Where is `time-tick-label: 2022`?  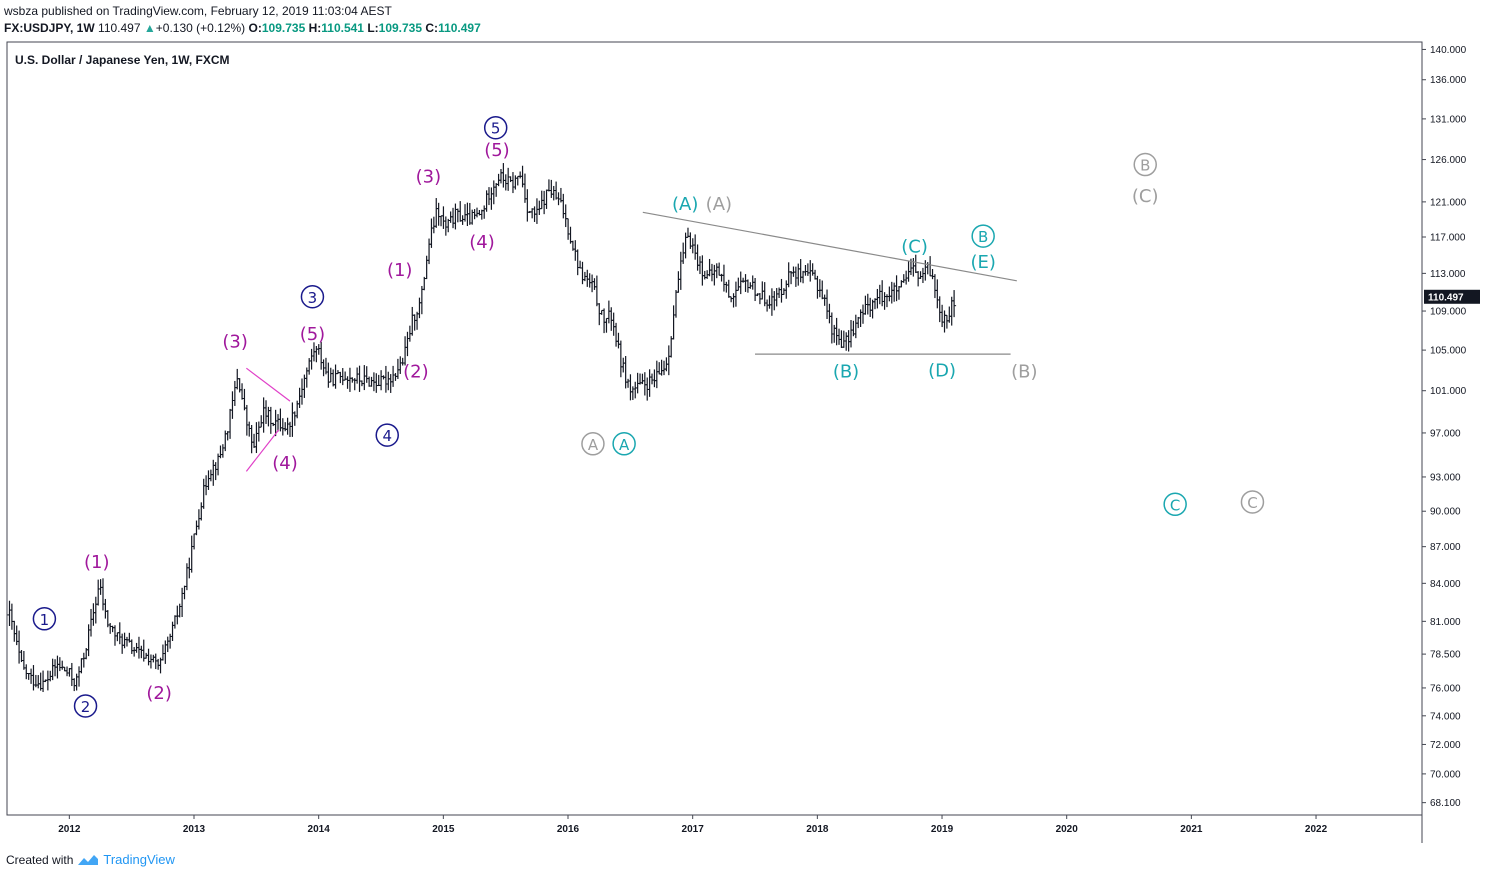
time-tick-label: 2022 is located at coordinates (1316, 829).